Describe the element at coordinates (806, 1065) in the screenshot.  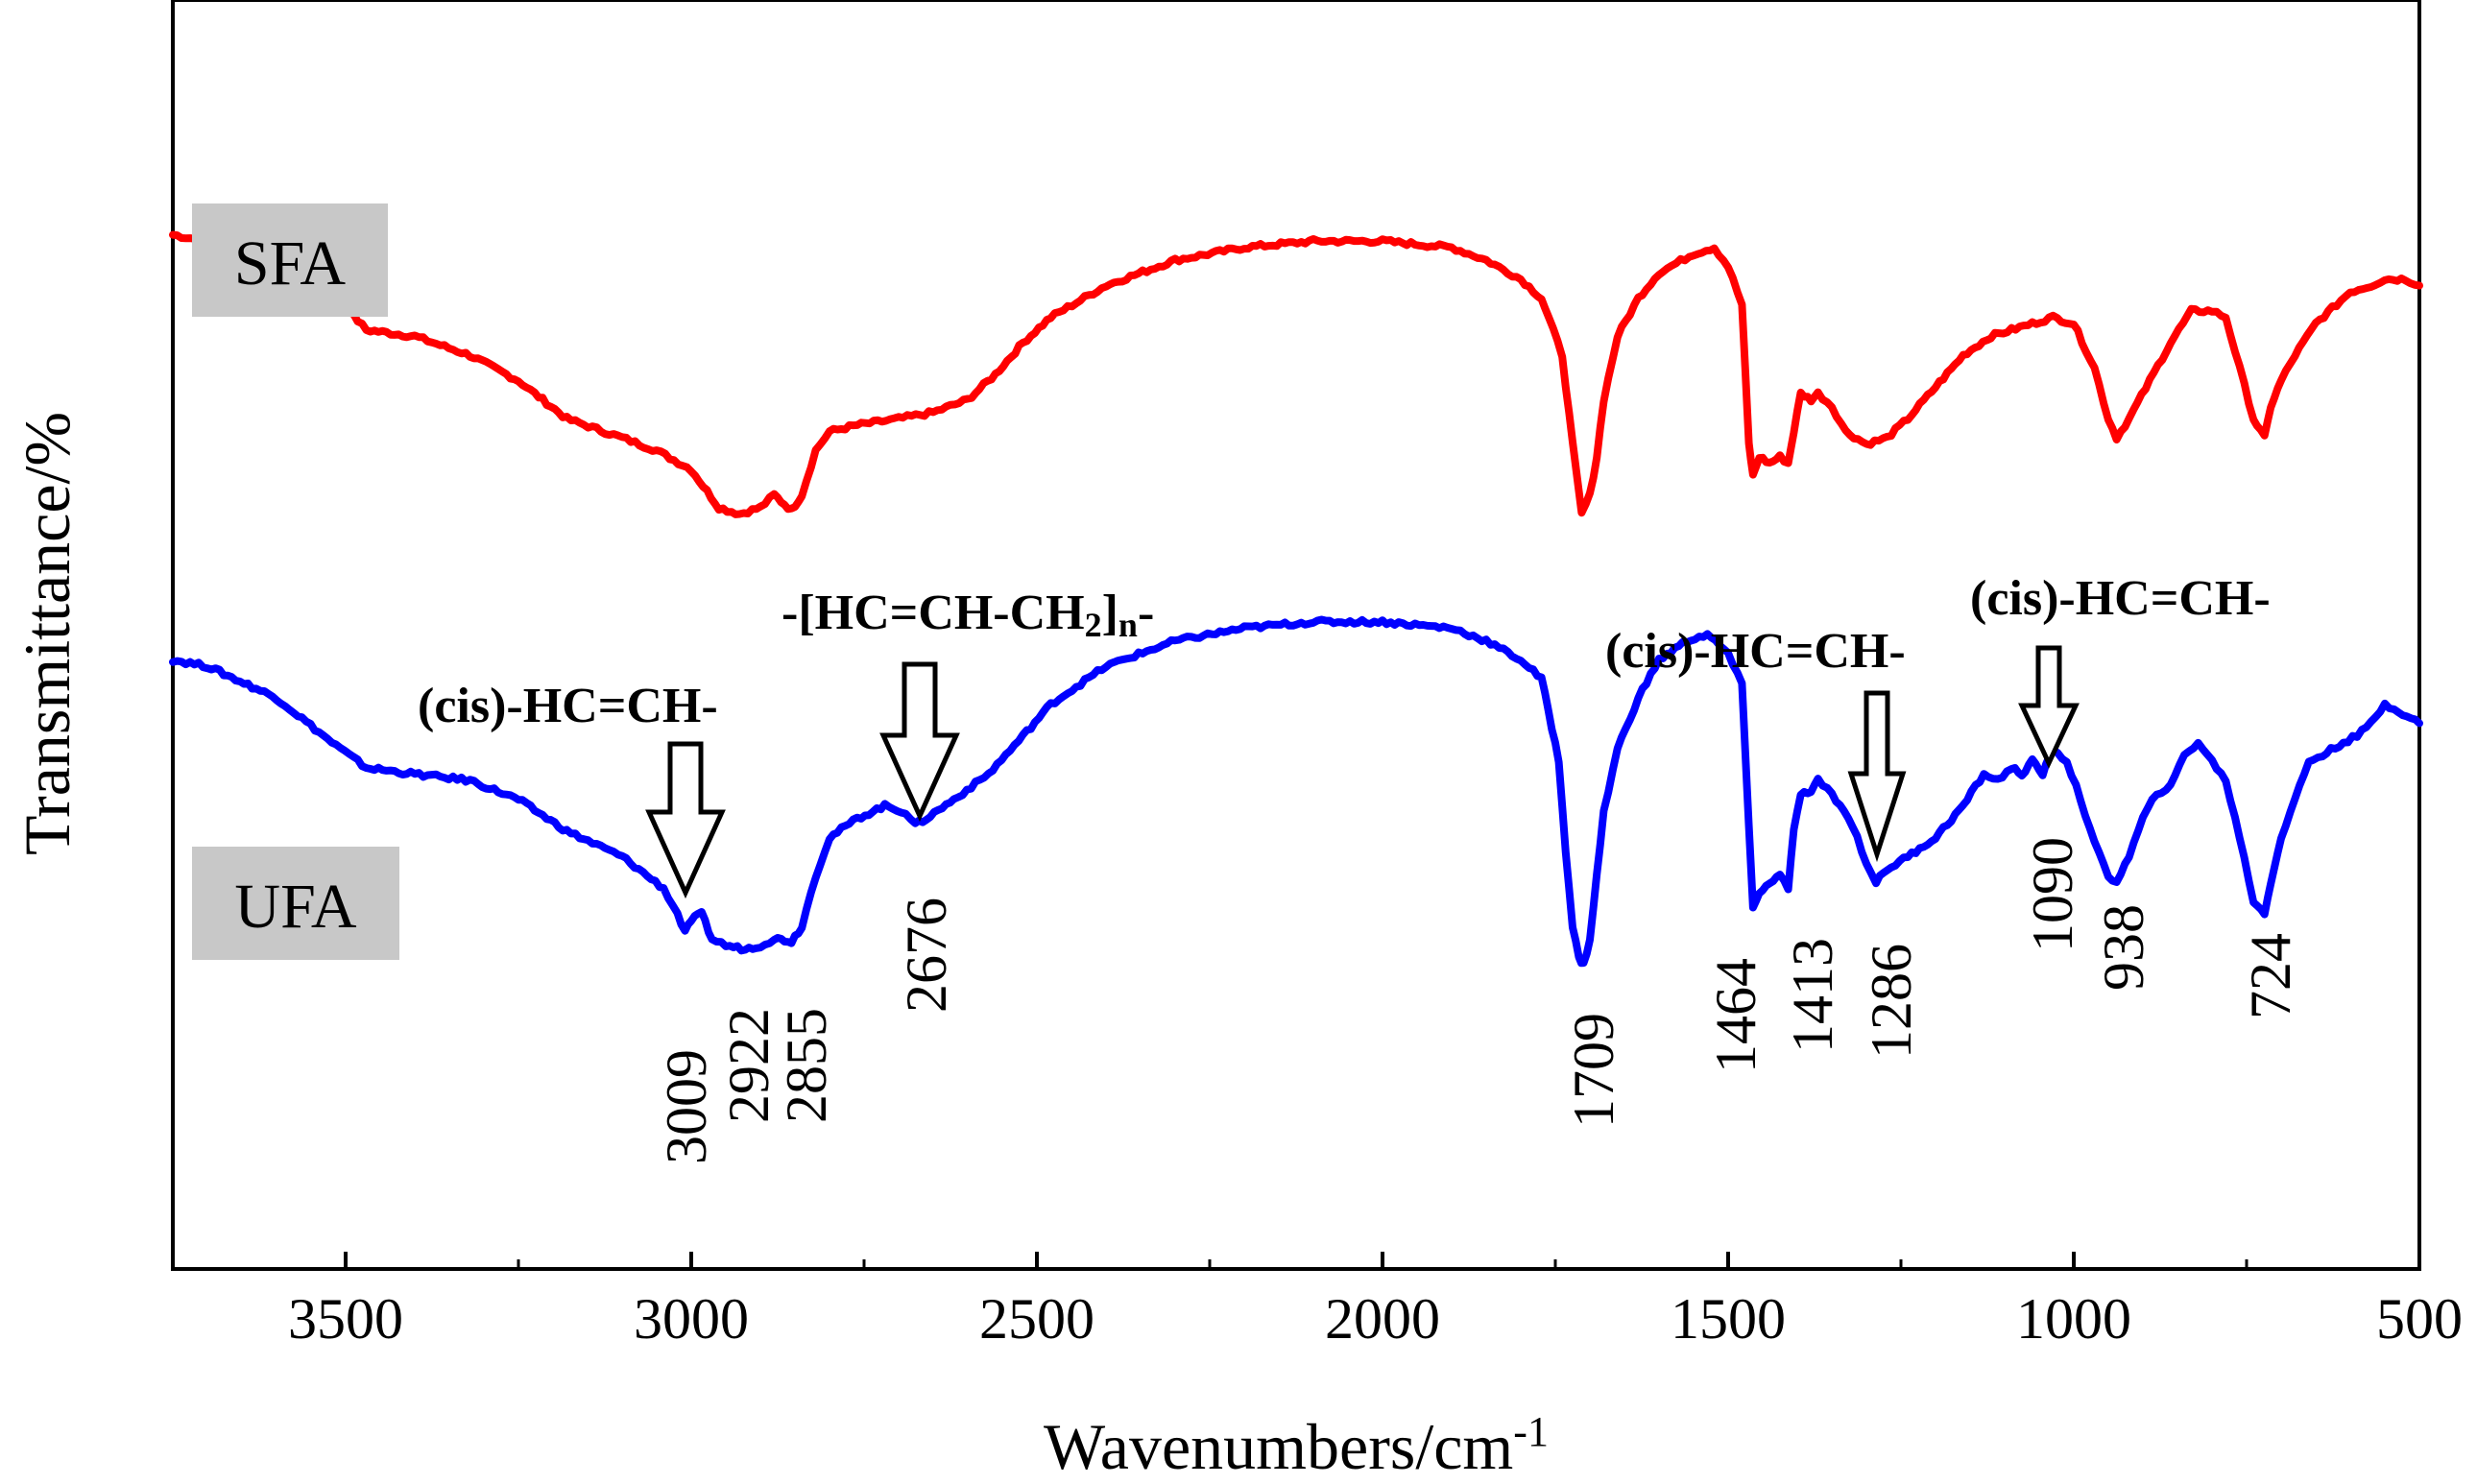
I see `peak-label-2855: 2855` at that location.